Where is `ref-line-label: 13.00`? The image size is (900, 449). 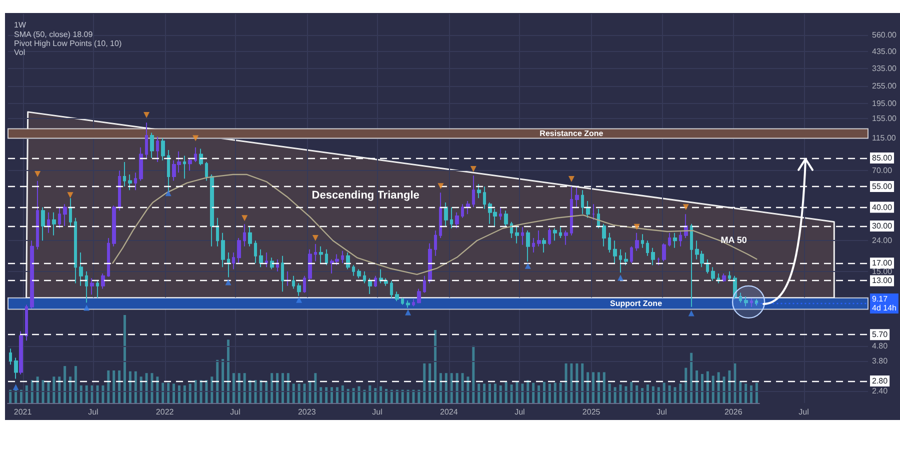
ref-line-label: 13.00 is located at coordinates (882, 281).